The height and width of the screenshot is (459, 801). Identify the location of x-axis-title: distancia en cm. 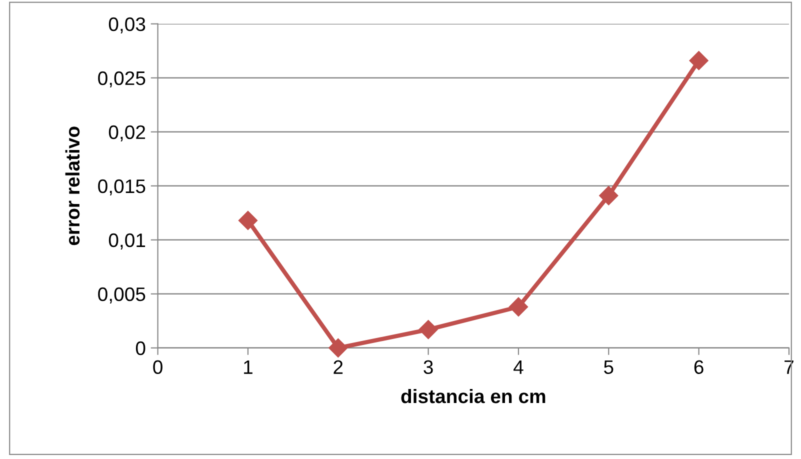
(473, 396).